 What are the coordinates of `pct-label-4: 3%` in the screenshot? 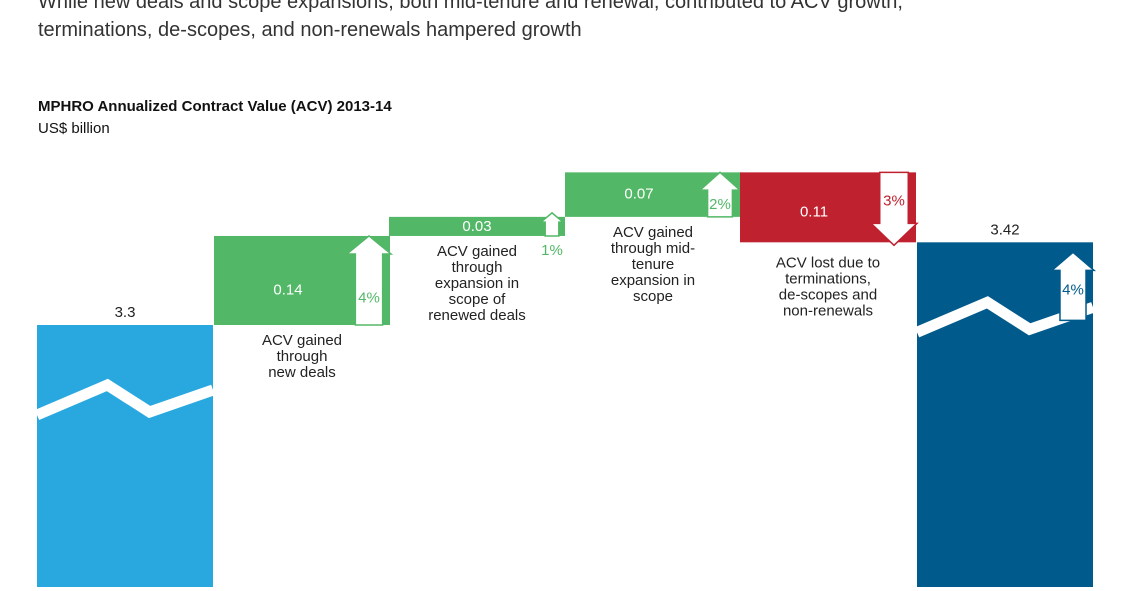 It's located at (894, 200).